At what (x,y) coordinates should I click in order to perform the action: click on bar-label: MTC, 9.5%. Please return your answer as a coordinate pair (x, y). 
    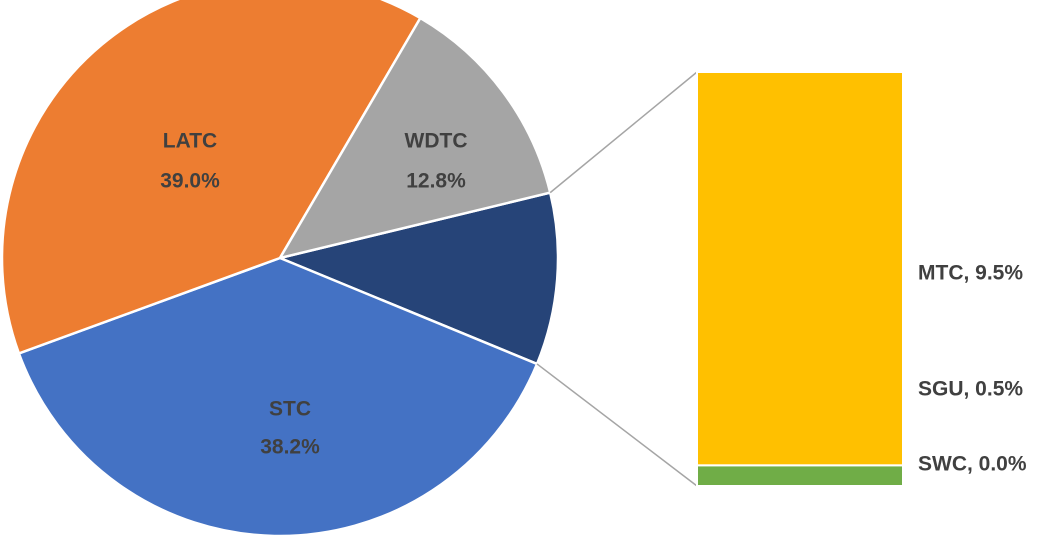
    Looking at the image, I should click on (970, 273).